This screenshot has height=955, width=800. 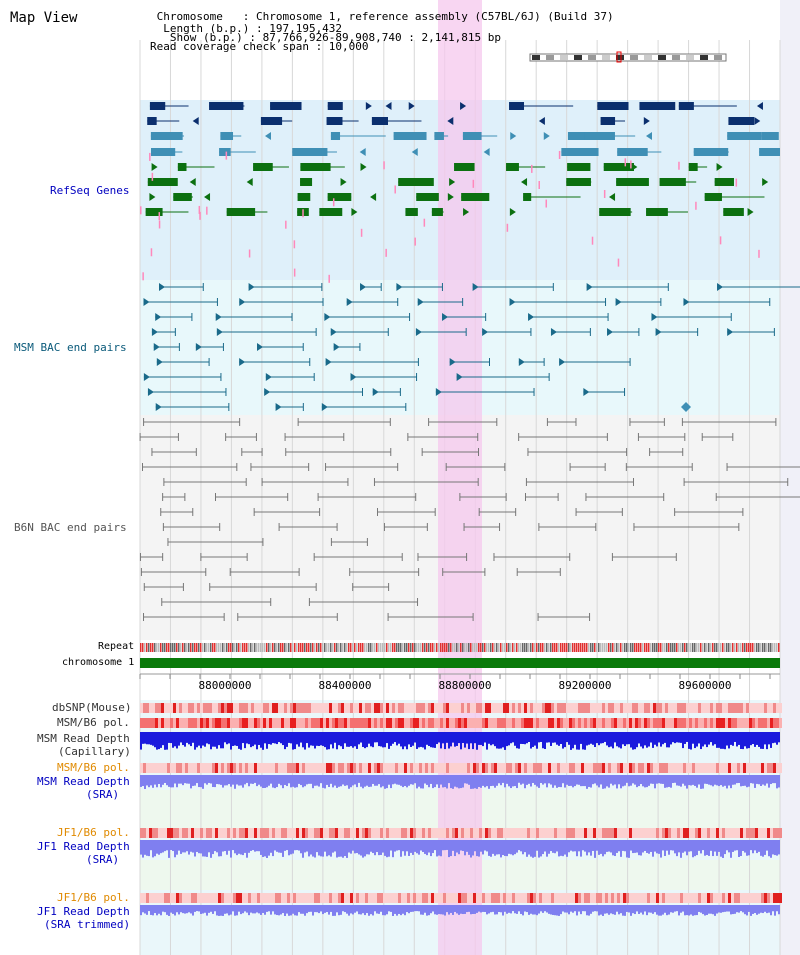 I want to click on msm-bac-end, so click(x=198, y=347).